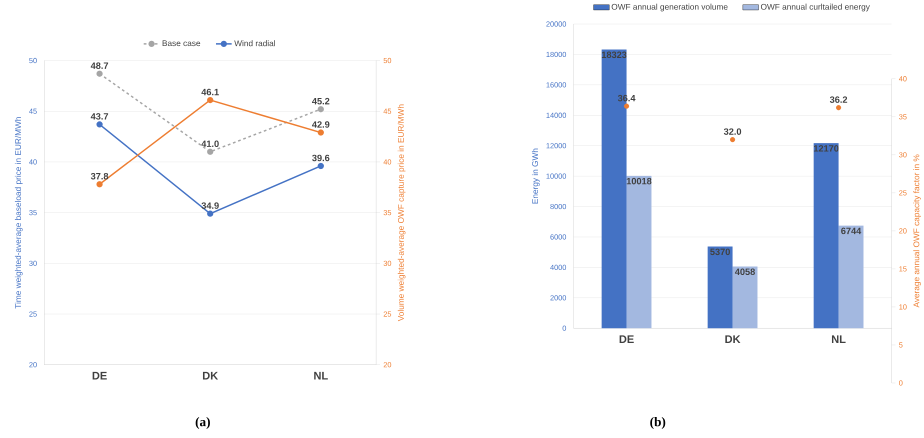 The image size is (924, 438). What do you see at coordinates (839, 100) in the screenshot?
I see `data-label: 36.2` at bounding box center [839, 100].